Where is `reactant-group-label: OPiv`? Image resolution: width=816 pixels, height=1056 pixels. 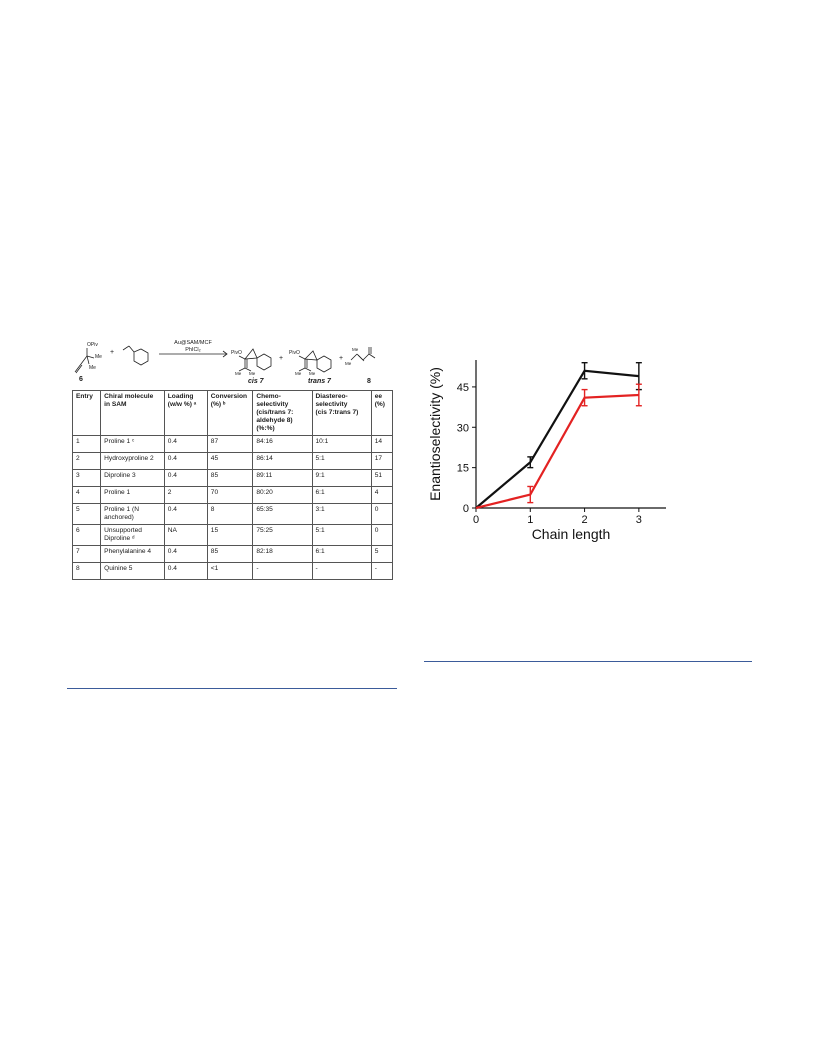
reactant-group-label: OPiv is located at coordinates (92, 345).